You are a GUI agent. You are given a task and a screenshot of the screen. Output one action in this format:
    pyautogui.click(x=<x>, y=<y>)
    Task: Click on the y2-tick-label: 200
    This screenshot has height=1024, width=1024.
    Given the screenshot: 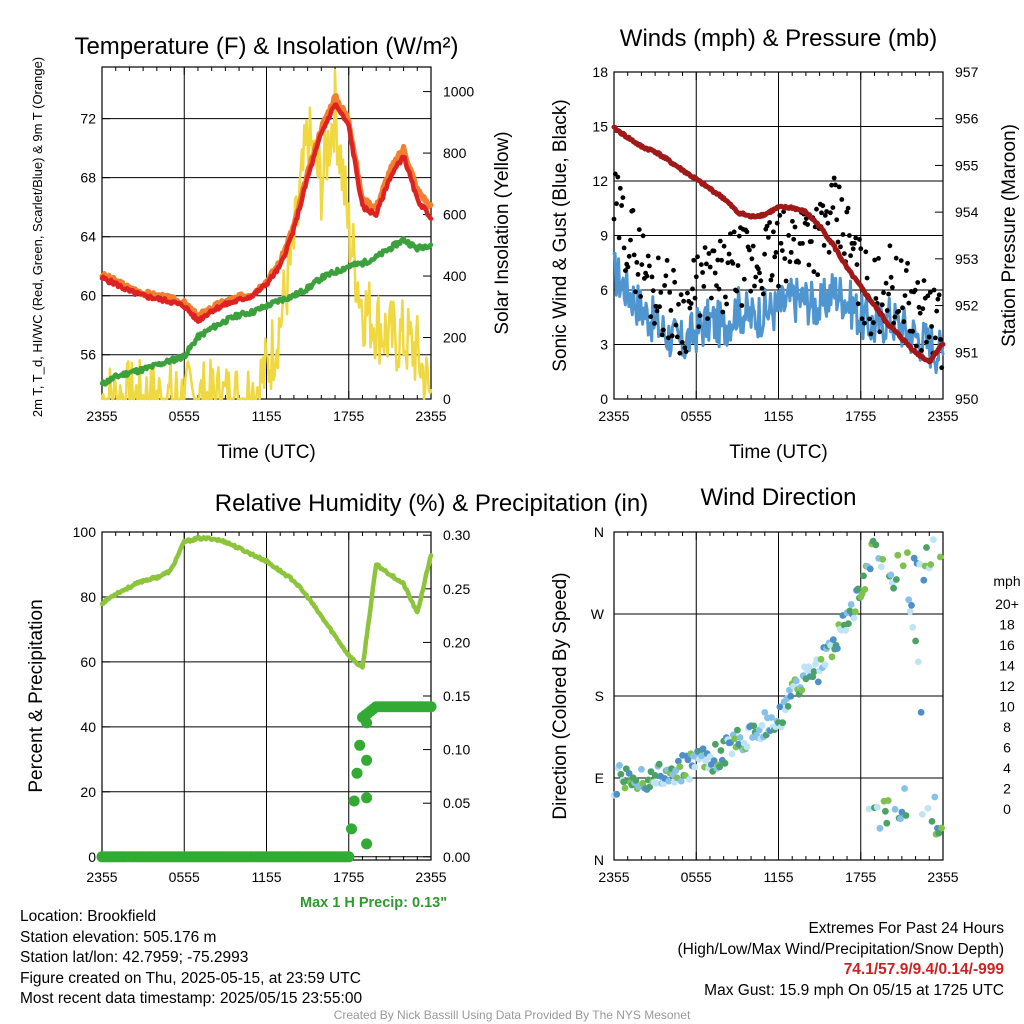 What is the action you would take?
    pyautogui.click(x=455, y=338)
    